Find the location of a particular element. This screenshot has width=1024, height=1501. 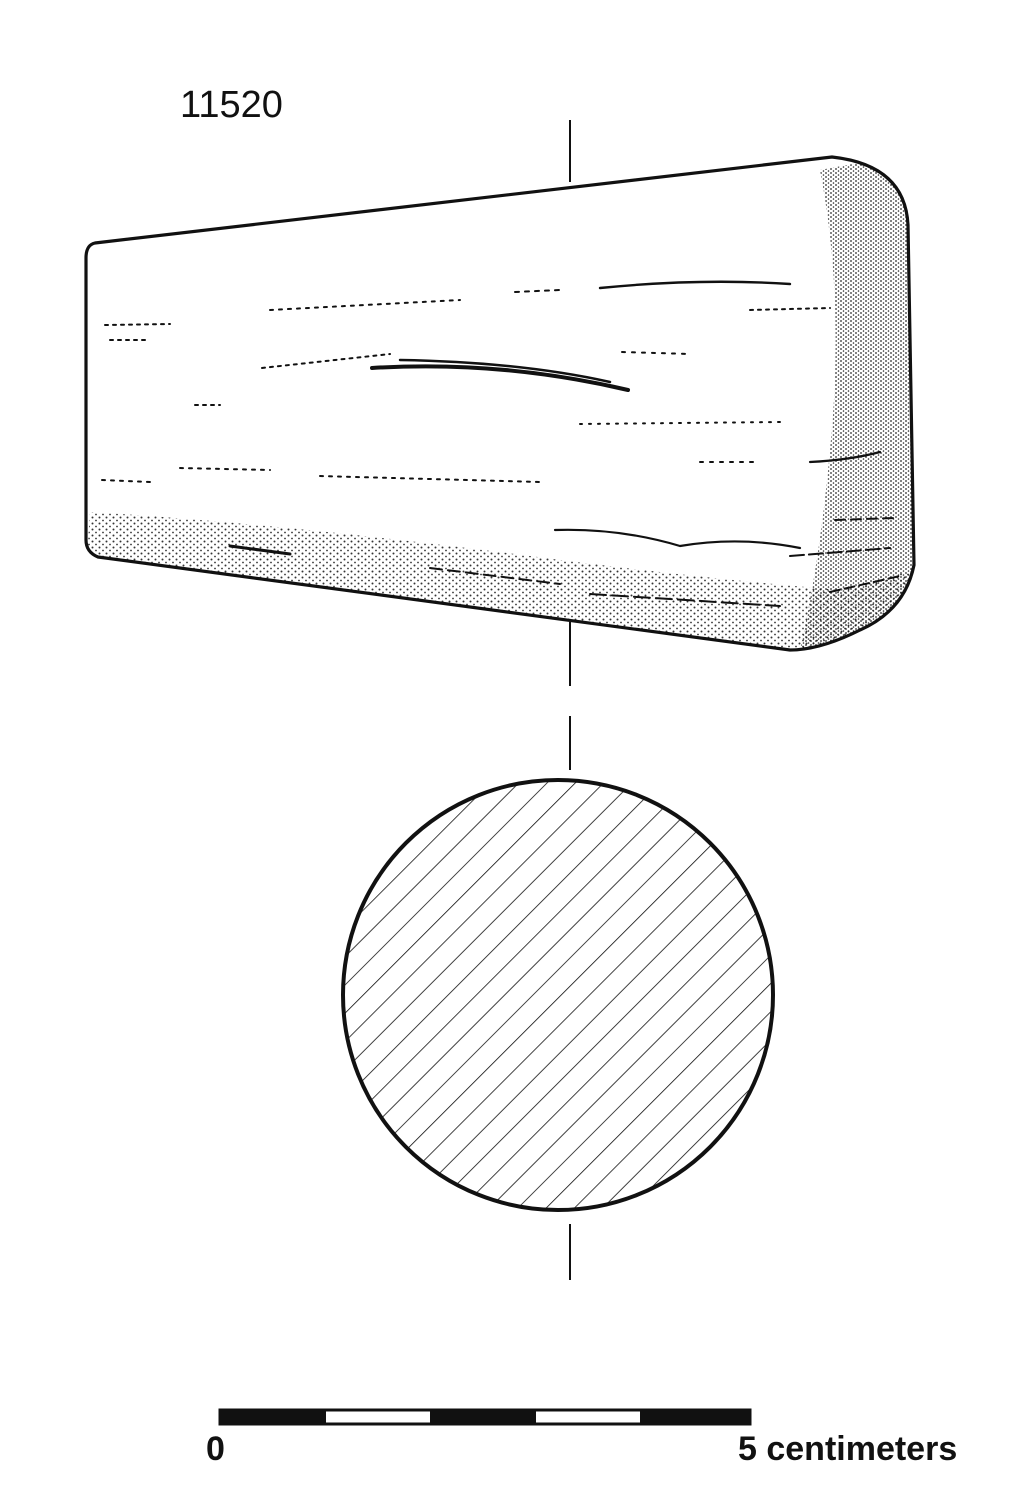

scale-end-label: 5 centimeters is located at coordinates (848, 1449).